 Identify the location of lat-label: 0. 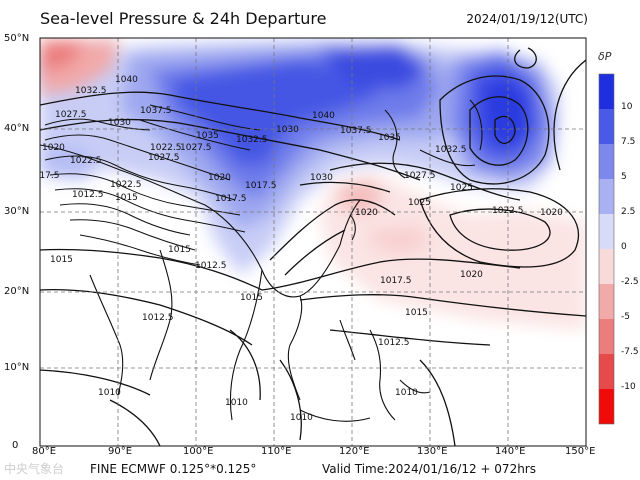
(15, 445).